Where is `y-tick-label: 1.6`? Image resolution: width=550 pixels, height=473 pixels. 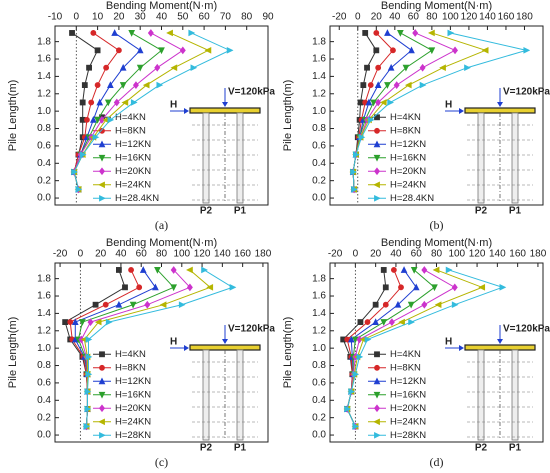 y-tick-label: 1.6 is located at coordinates (319, 296).